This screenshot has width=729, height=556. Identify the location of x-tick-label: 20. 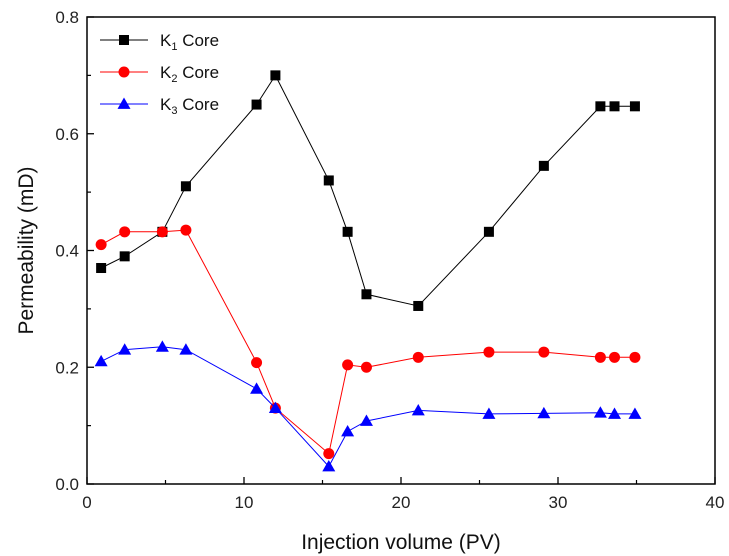
(401, 502).